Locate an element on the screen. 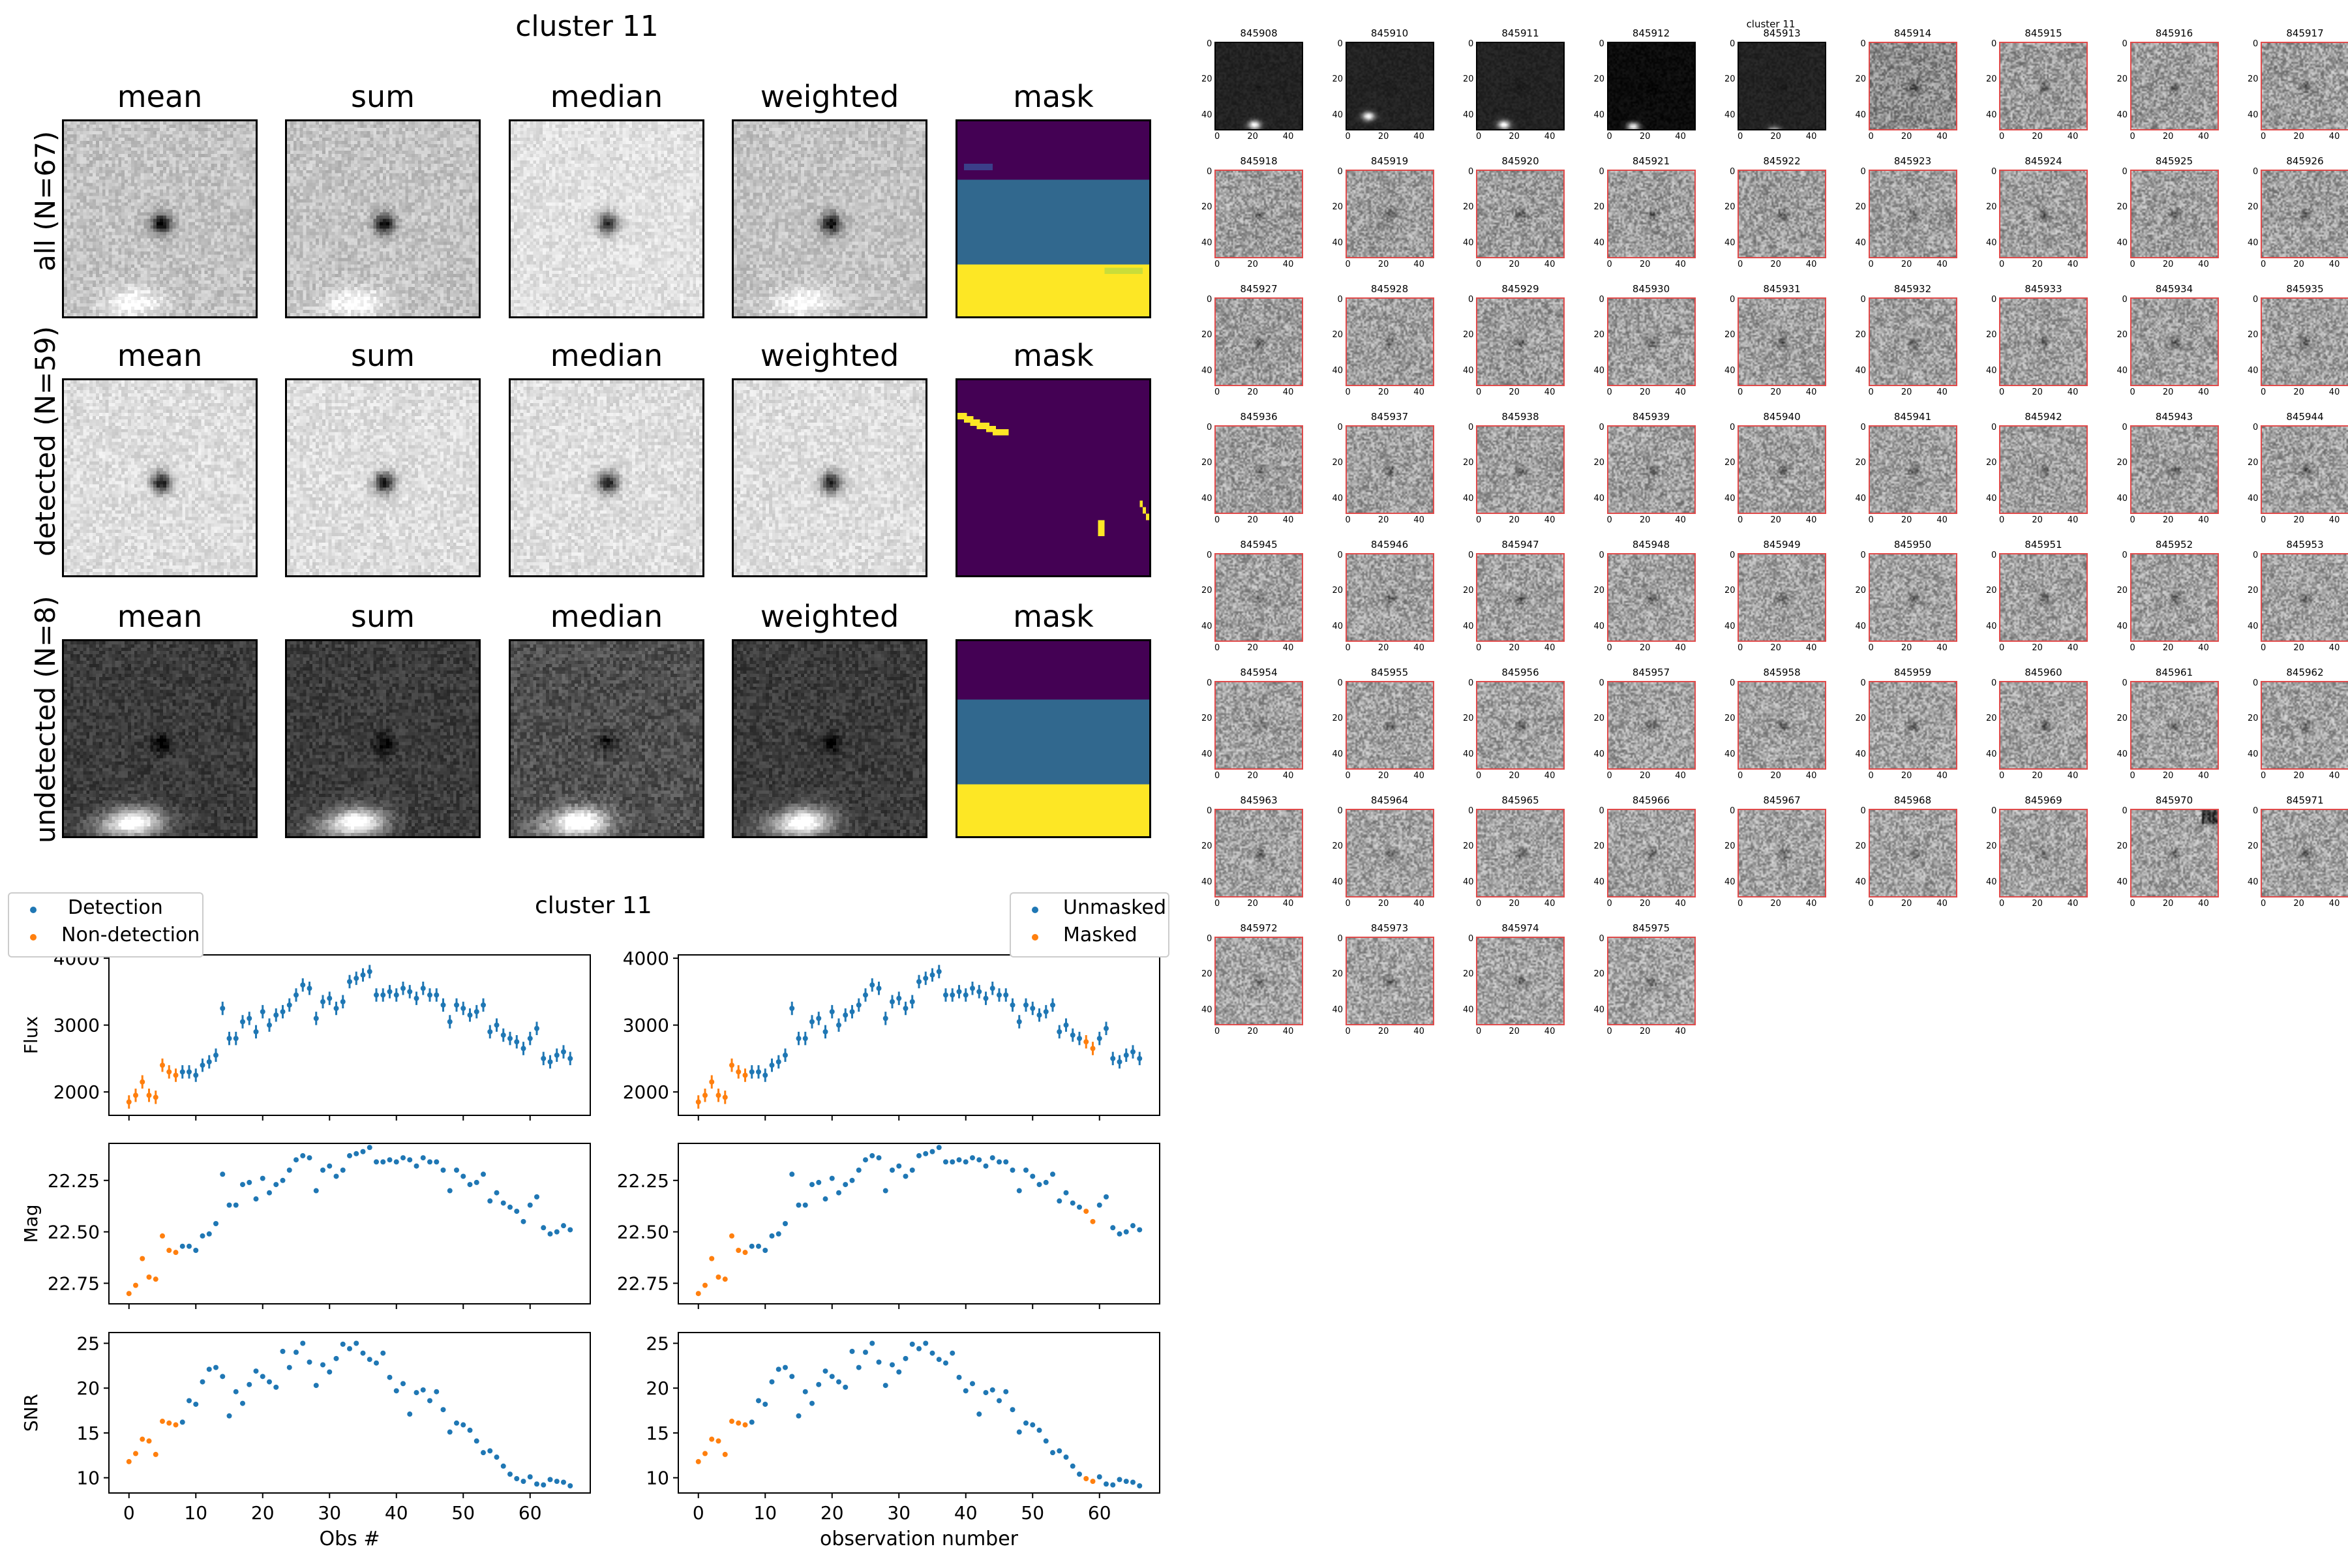 The width and height of the screenshot is (2348, 1568). axes-frame is located at coordinates (349, 1035).